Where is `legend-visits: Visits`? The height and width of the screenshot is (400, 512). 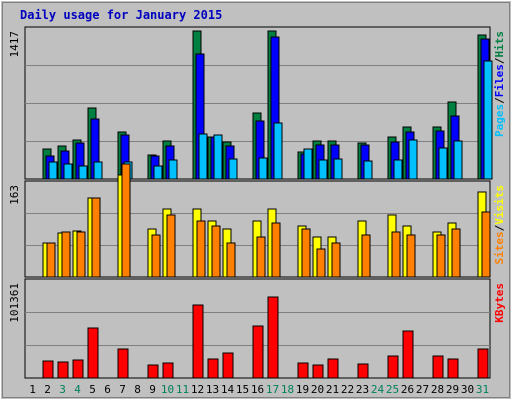 legend-visits: Visits is located at coordinates (499, 205).